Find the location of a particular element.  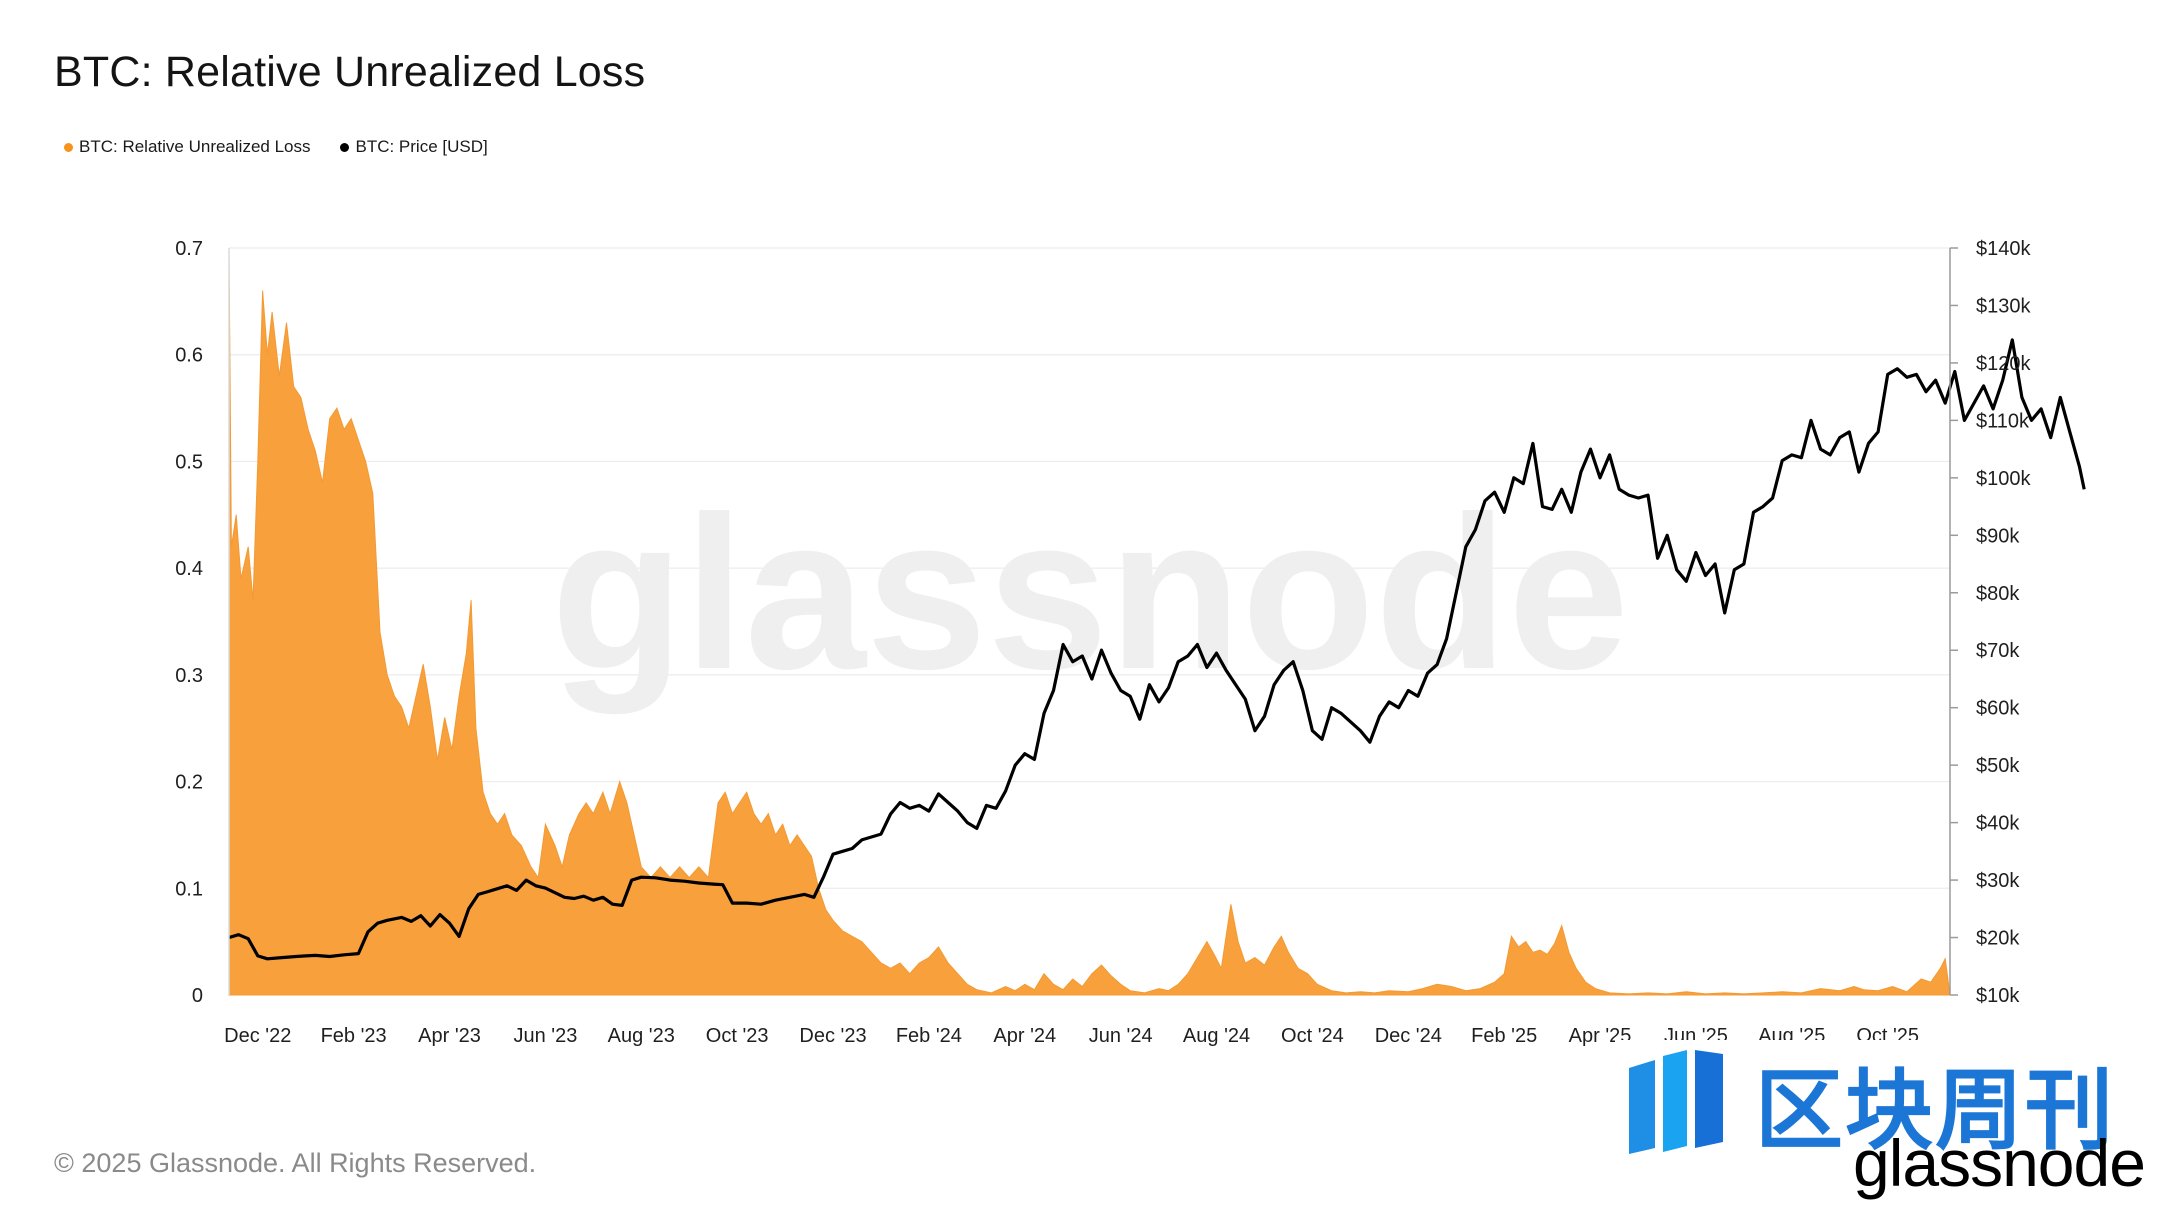

x-tick-label: Aug '23 is located at coordinates (641, 1036).